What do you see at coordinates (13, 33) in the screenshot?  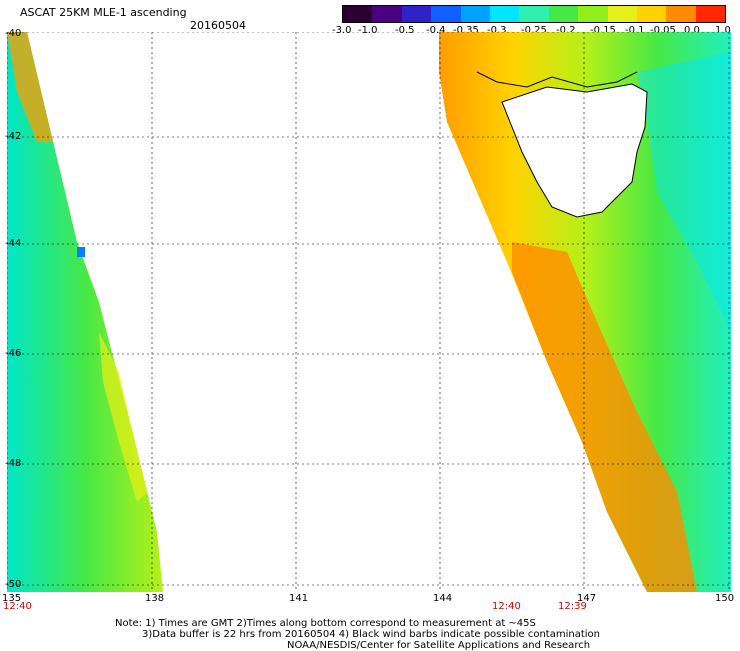 I see `lat-label: -40` at bounding box center [13, 33].